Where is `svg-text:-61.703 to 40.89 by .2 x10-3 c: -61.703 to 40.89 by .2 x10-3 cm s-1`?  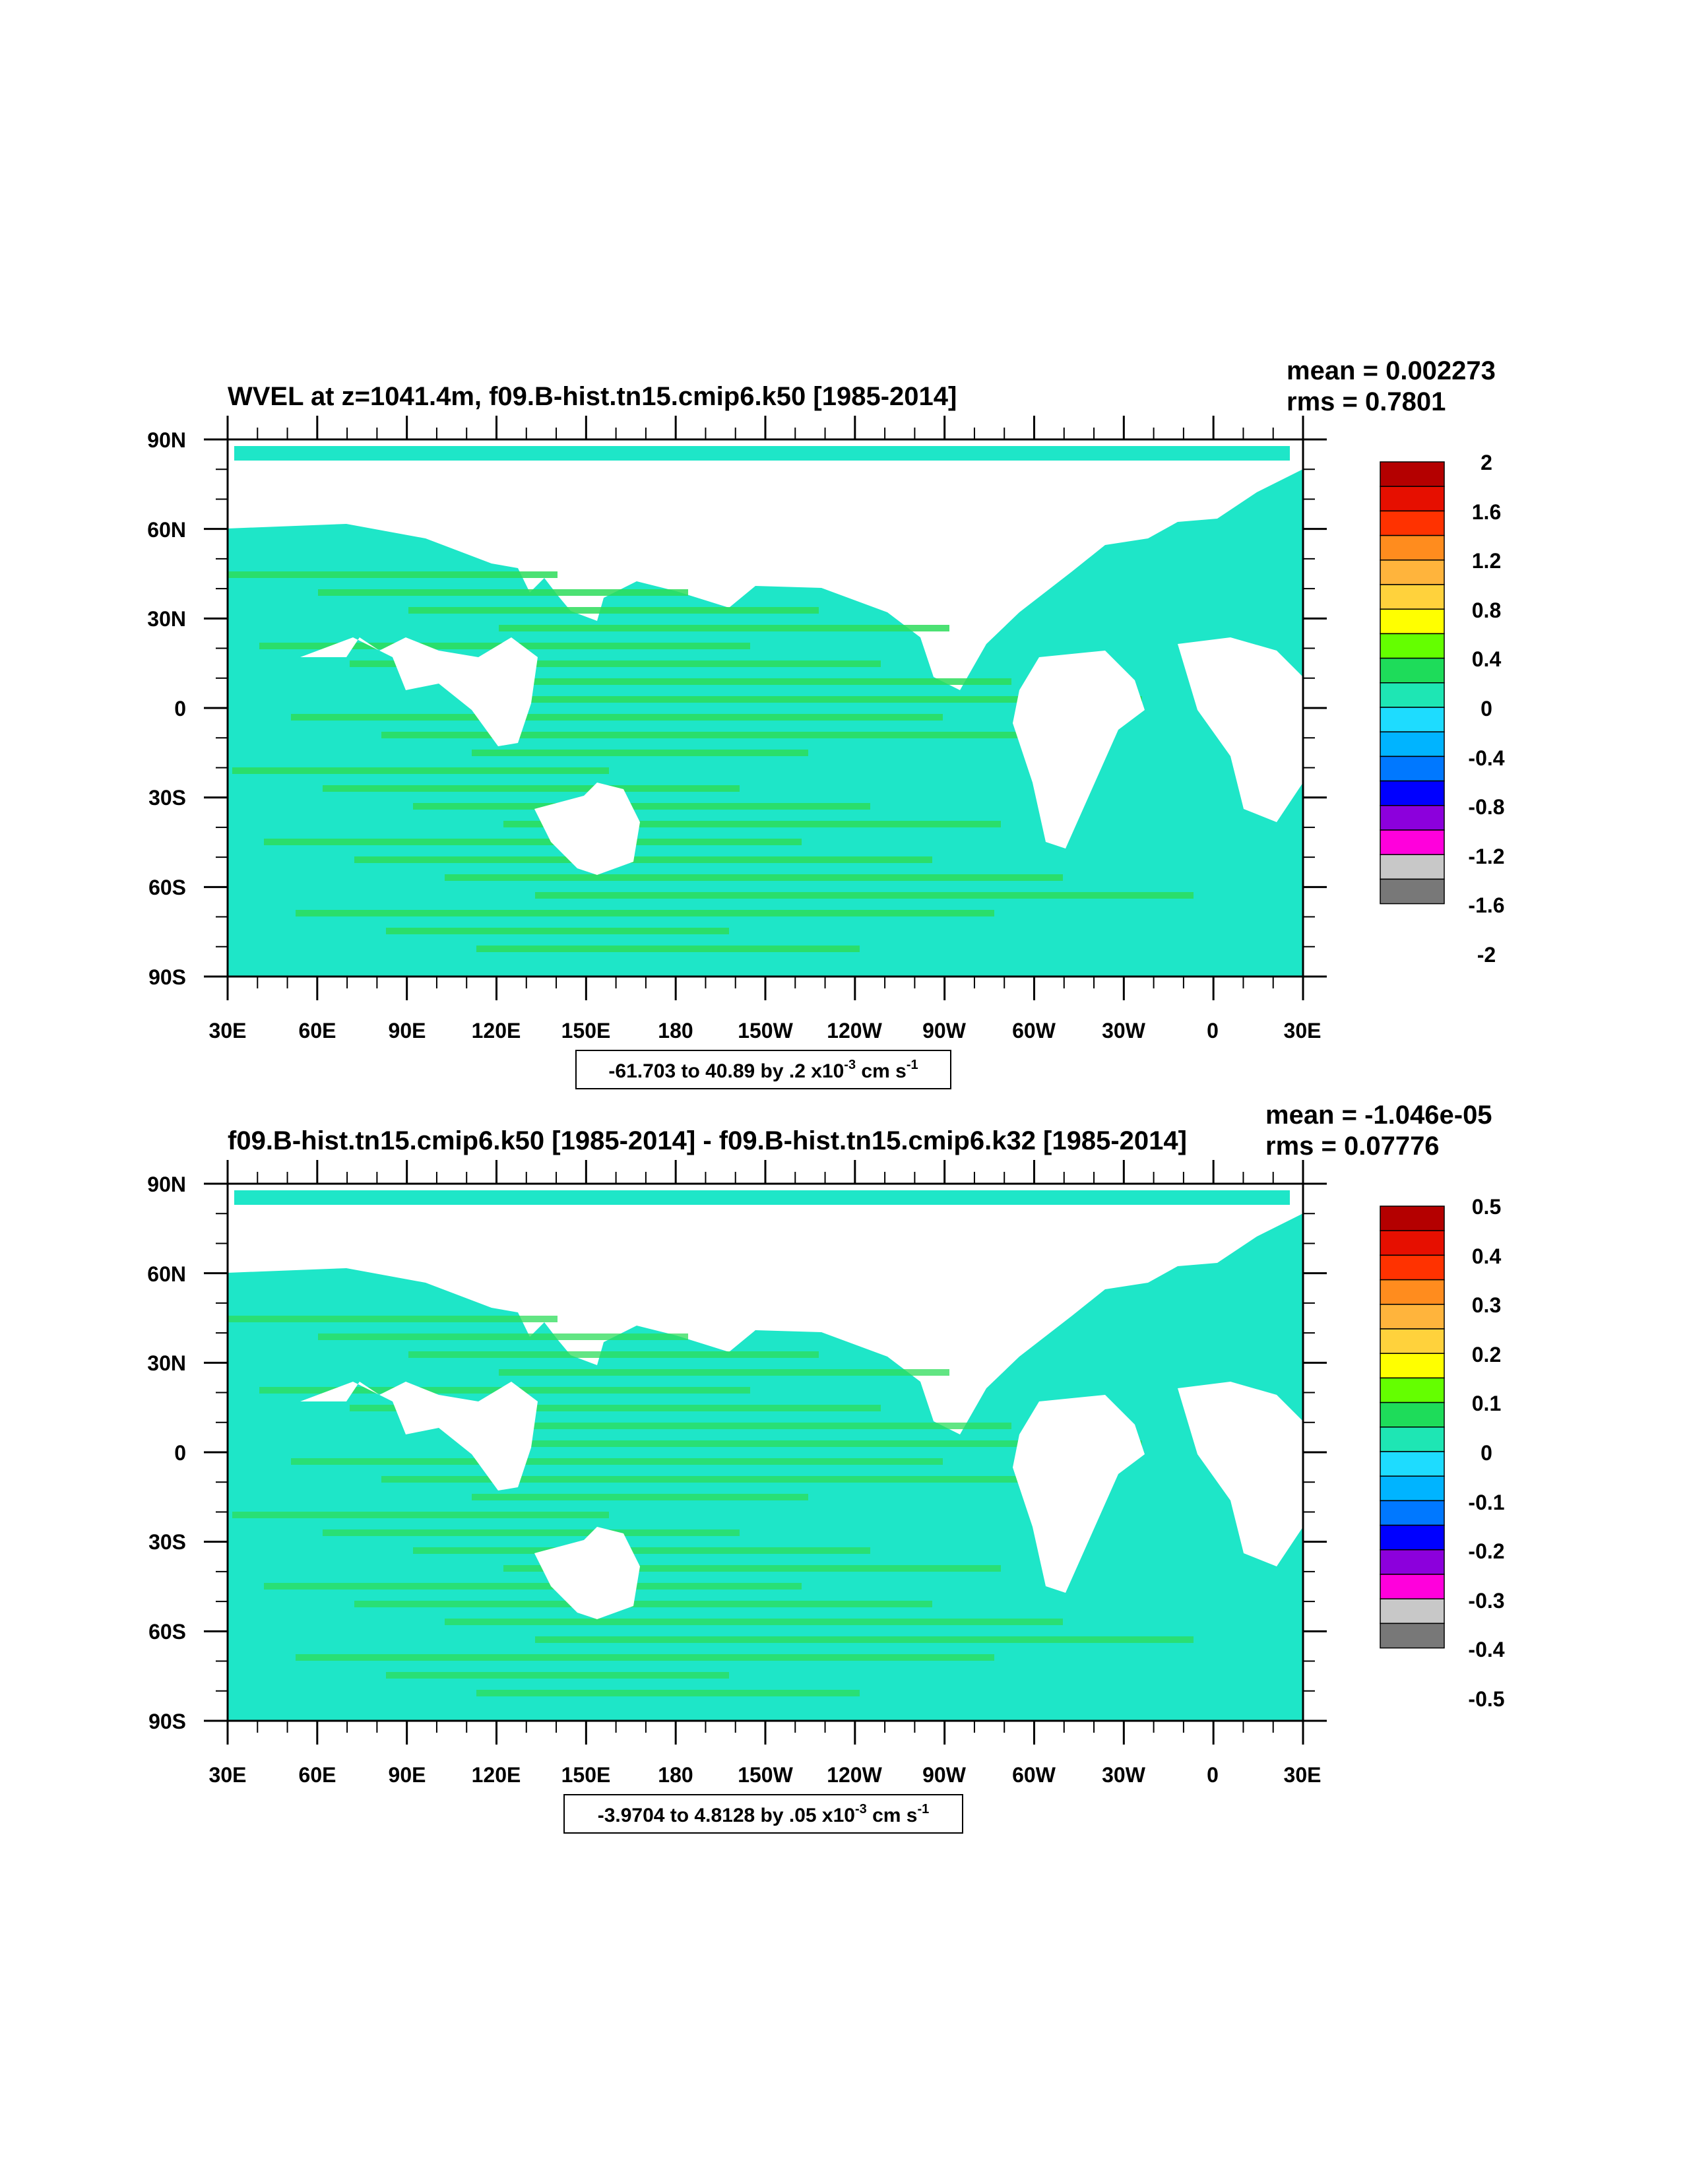 svg-text:-61.703 to 40.89 by .2 x10-3 c: -61.703 to 40.89 by .2 x10-3 cm s-1 is located at coordinates (763, 1070).